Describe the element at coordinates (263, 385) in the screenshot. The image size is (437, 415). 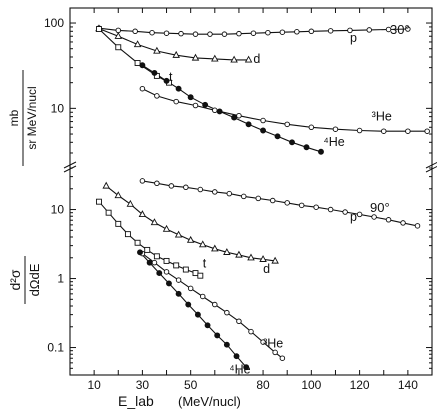
I see `x-tick-label: 80` at that location.